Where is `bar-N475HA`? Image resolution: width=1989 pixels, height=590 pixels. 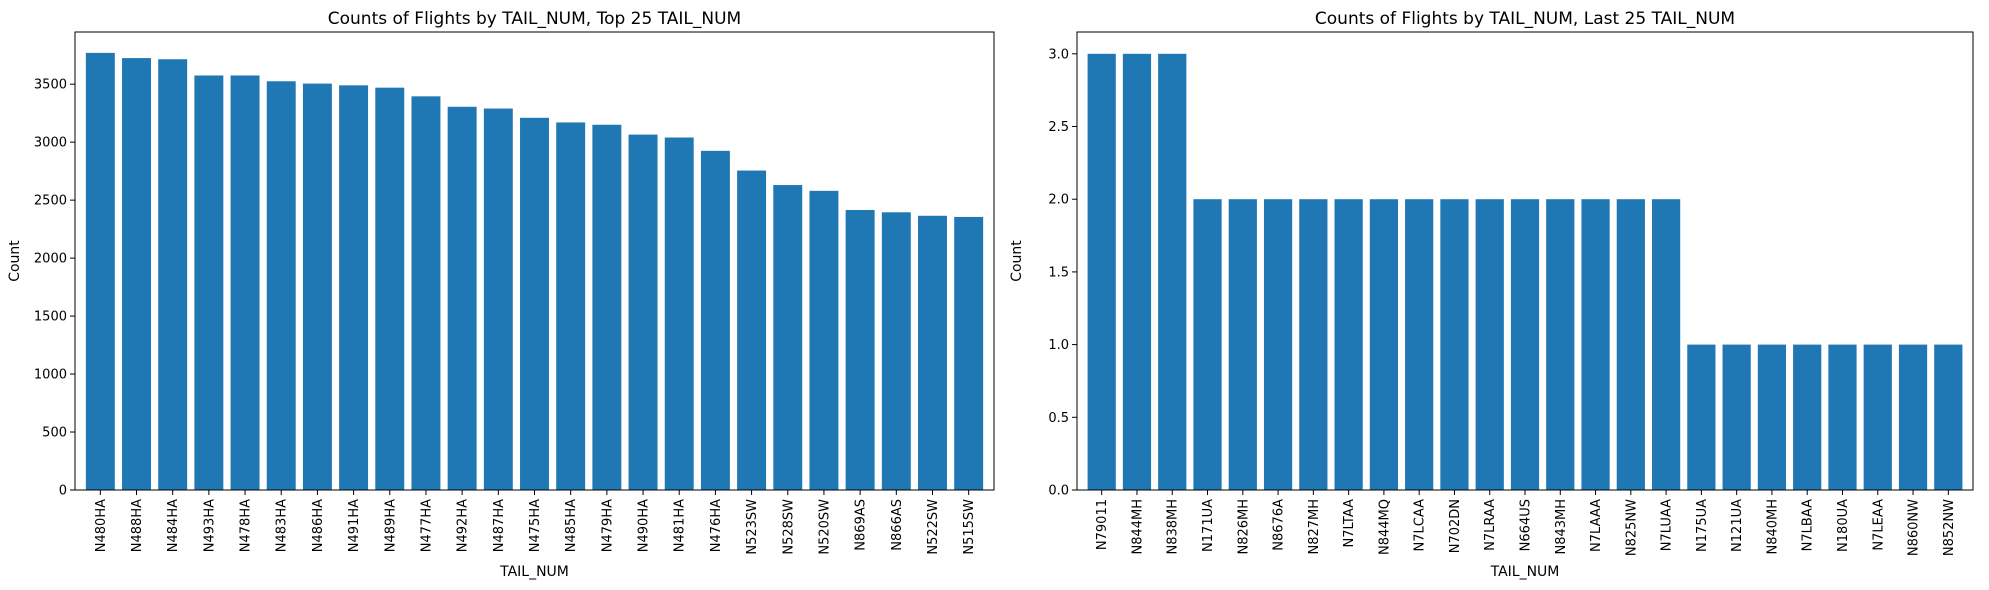 bar-N475HA is located at coordinates (534, 304).